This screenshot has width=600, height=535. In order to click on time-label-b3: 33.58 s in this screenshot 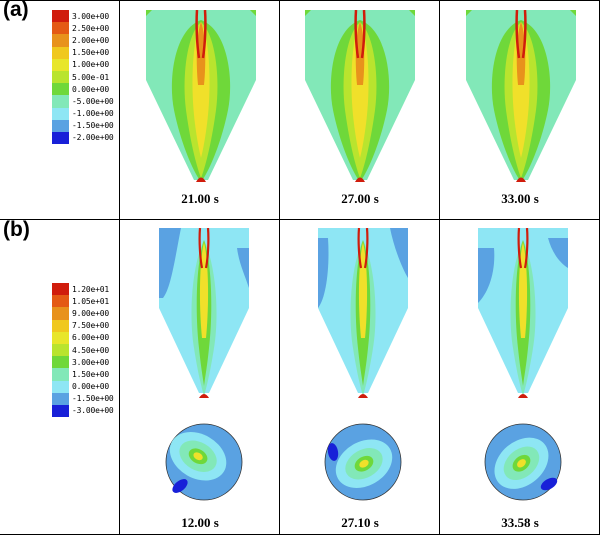, I will do `click(520, 522)`.